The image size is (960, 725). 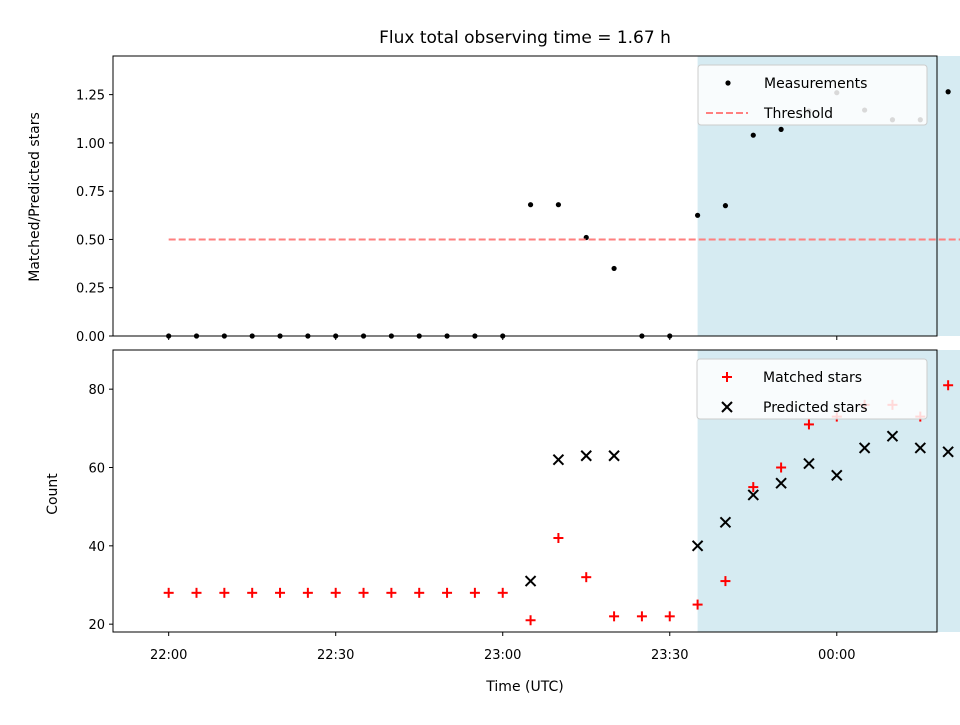 What do you see at coordinates (728, 83) in the screenshot?
I see `legend-measurement-marker` at bounding box center [728, 83].